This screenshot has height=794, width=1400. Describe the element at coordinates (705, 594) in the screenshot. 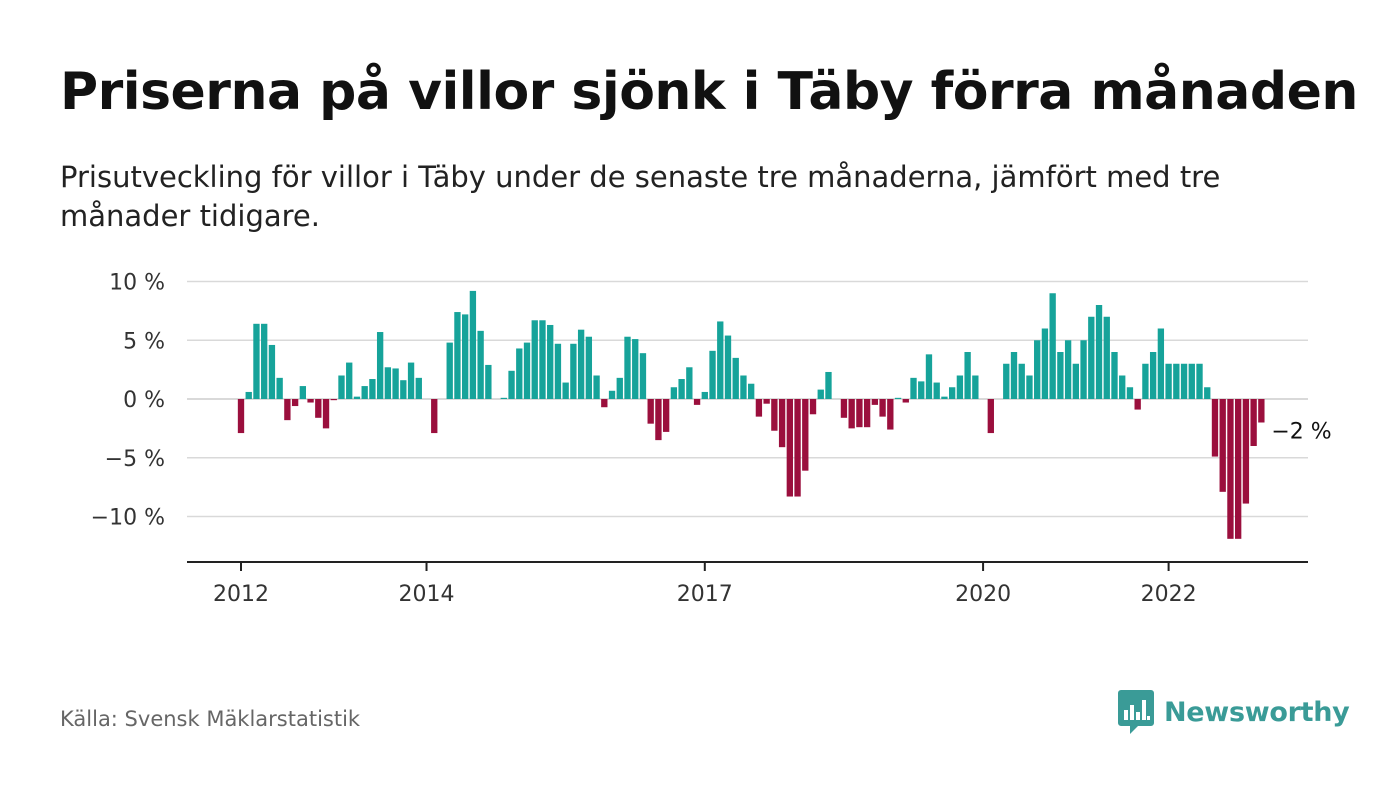

I see `x-tick-label: 2017` at that location.